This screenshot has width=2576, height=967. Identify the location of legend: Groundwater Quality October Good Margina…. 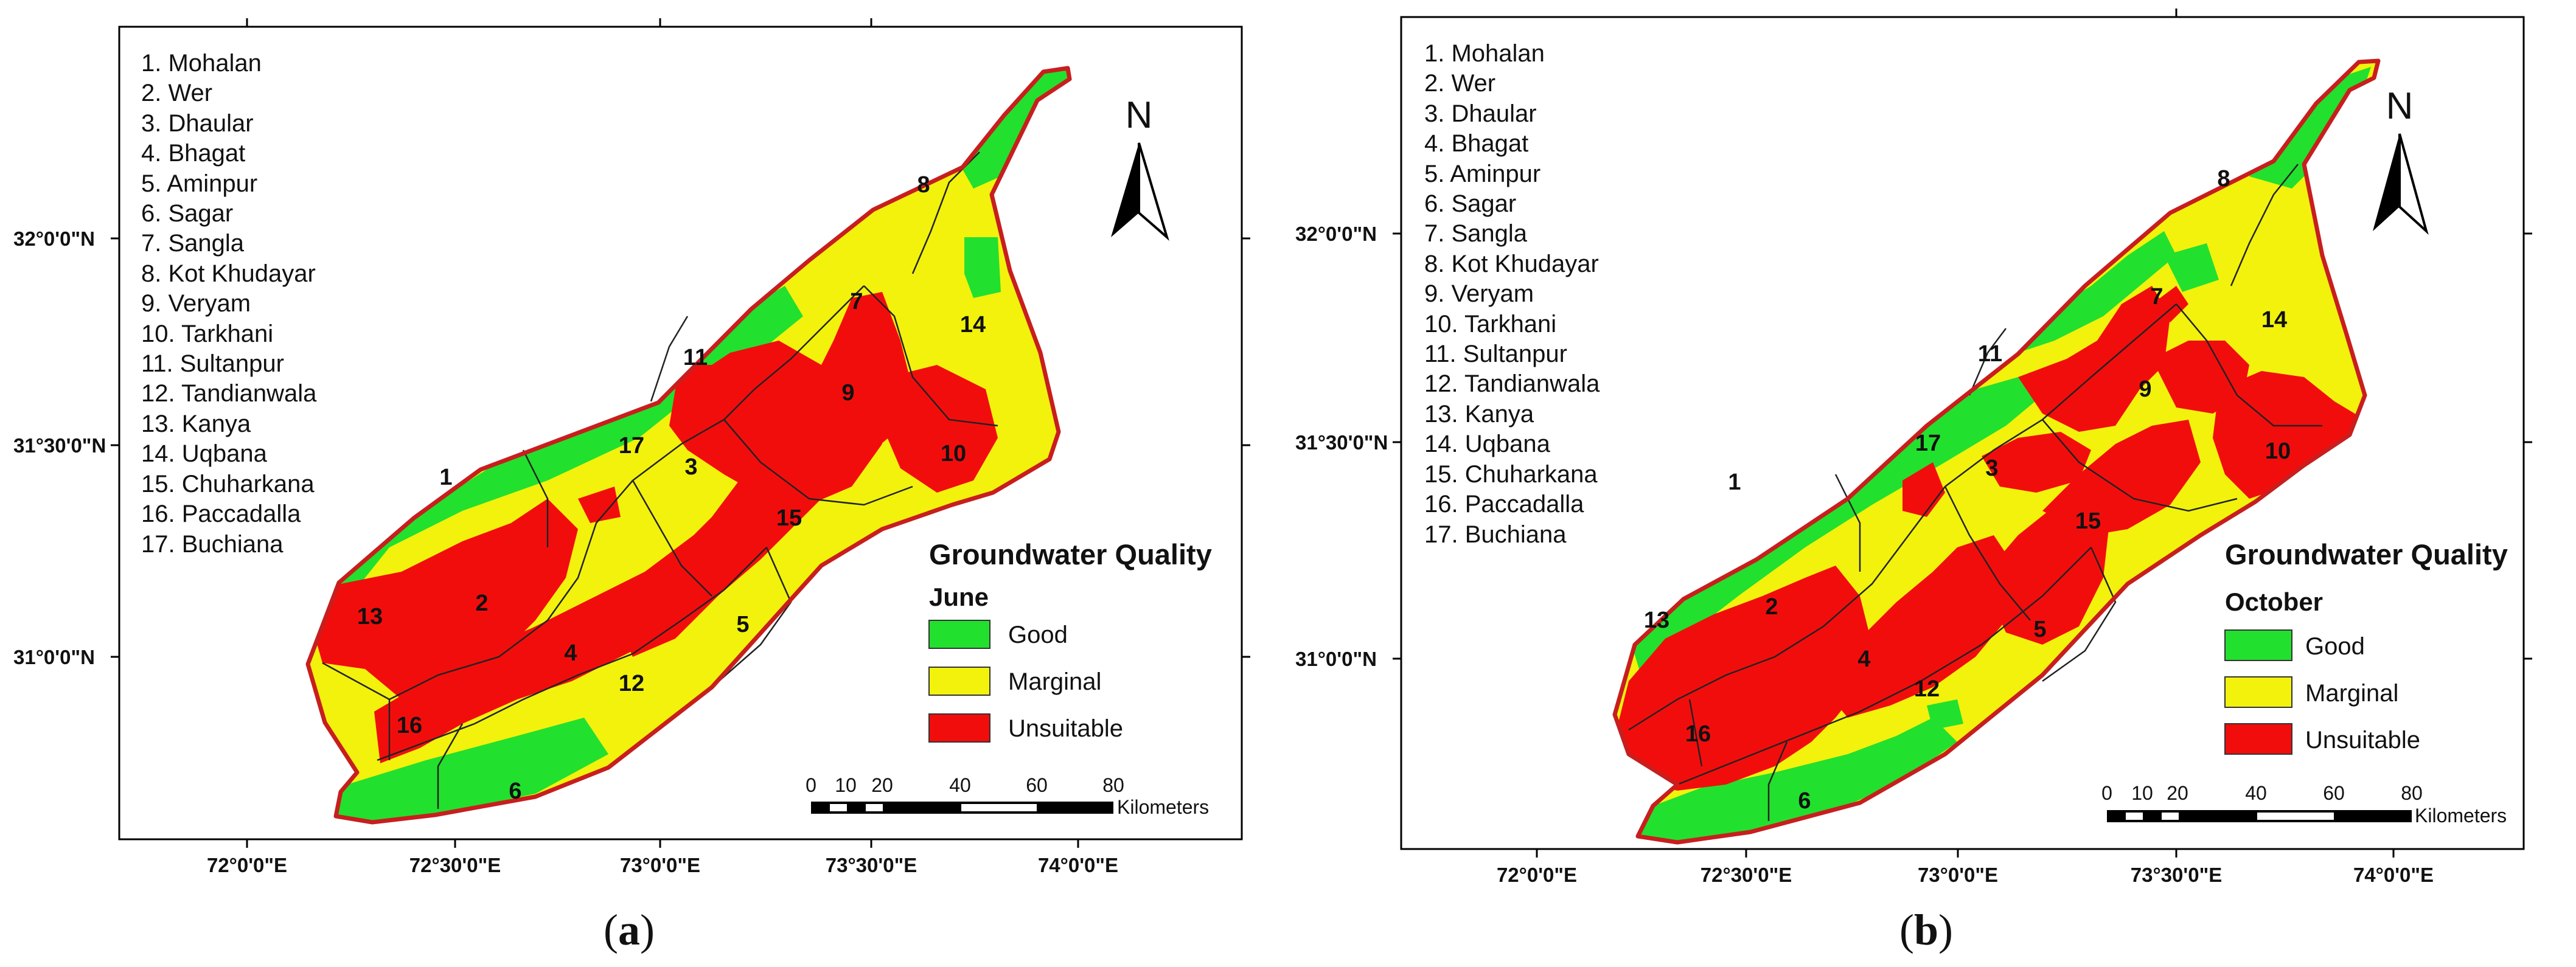
(2366, 646).